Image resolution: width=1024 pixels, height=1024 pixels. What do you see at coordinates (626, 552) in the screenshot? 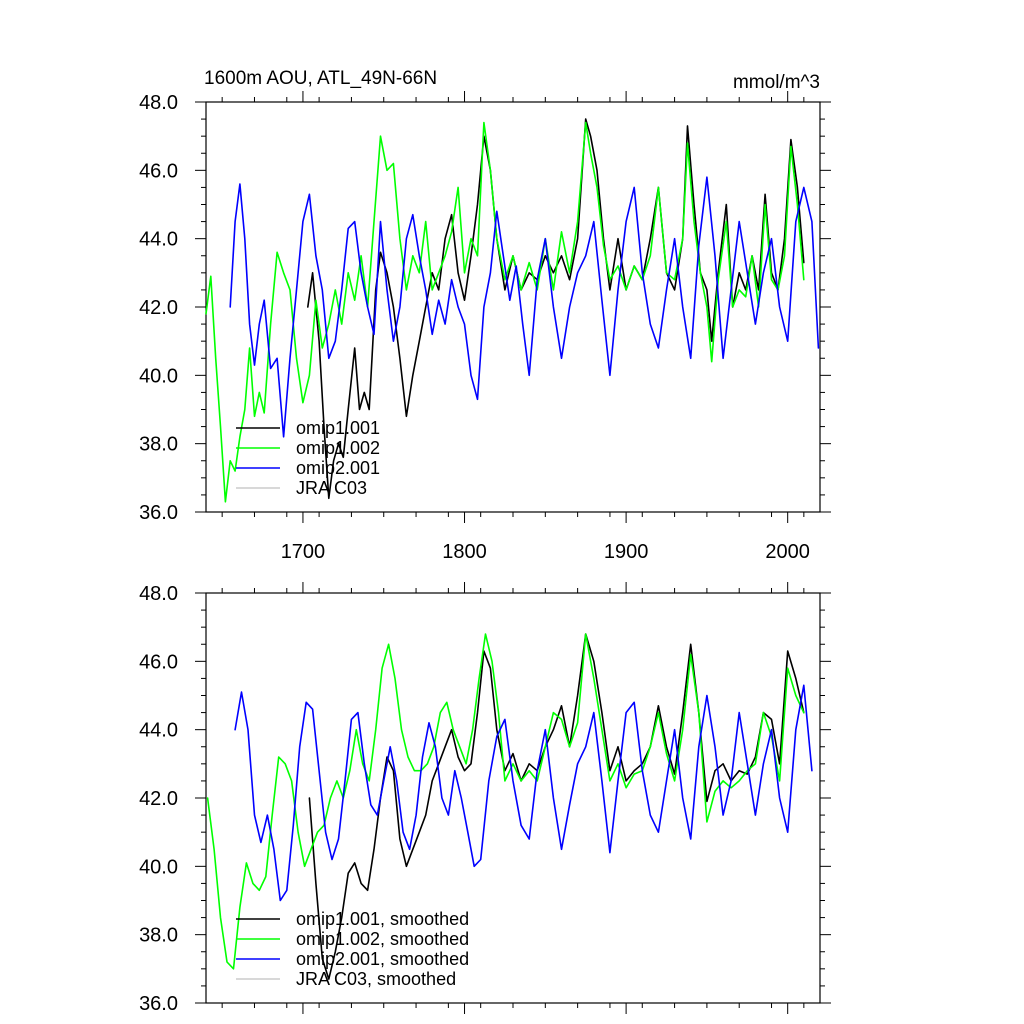
I see `x-tick-label: 1900` at bounding box center [626, 552].